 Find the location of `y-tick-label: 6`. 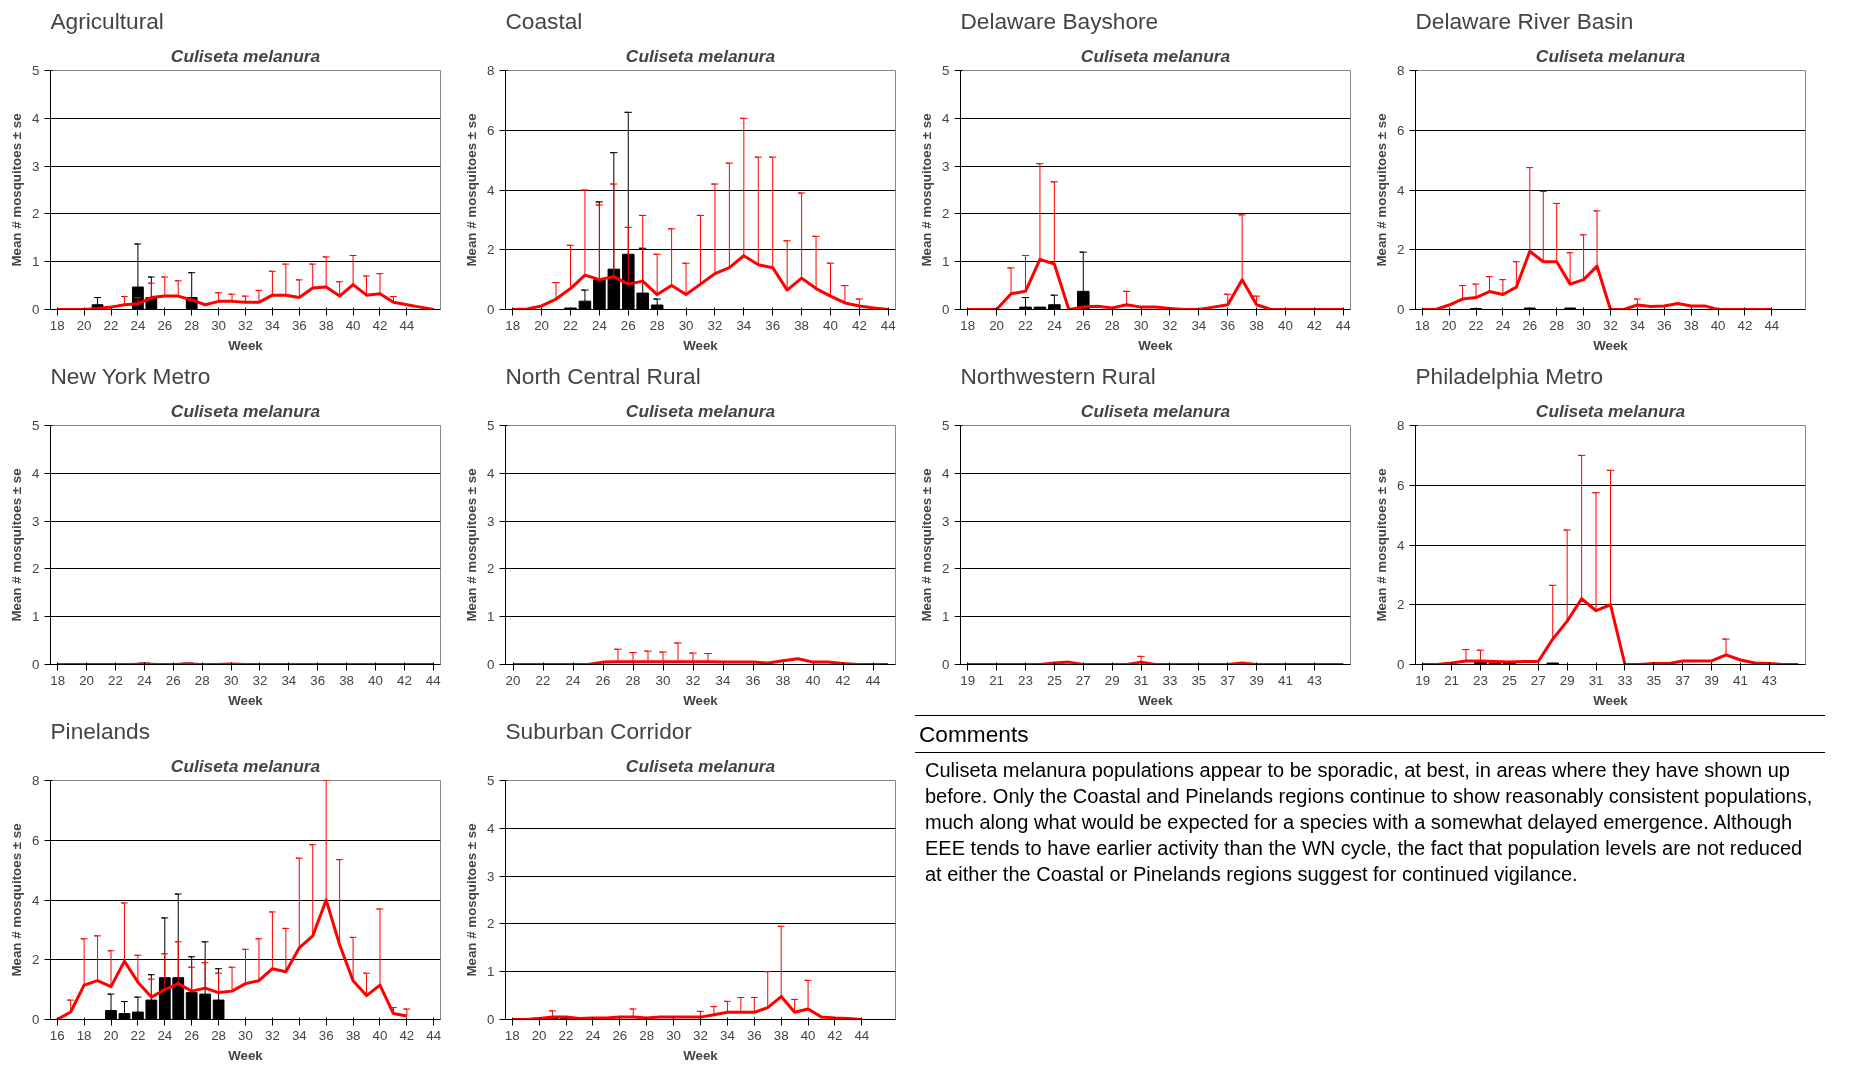

y-tick-label: 6 is located at coordinates (491, 130).